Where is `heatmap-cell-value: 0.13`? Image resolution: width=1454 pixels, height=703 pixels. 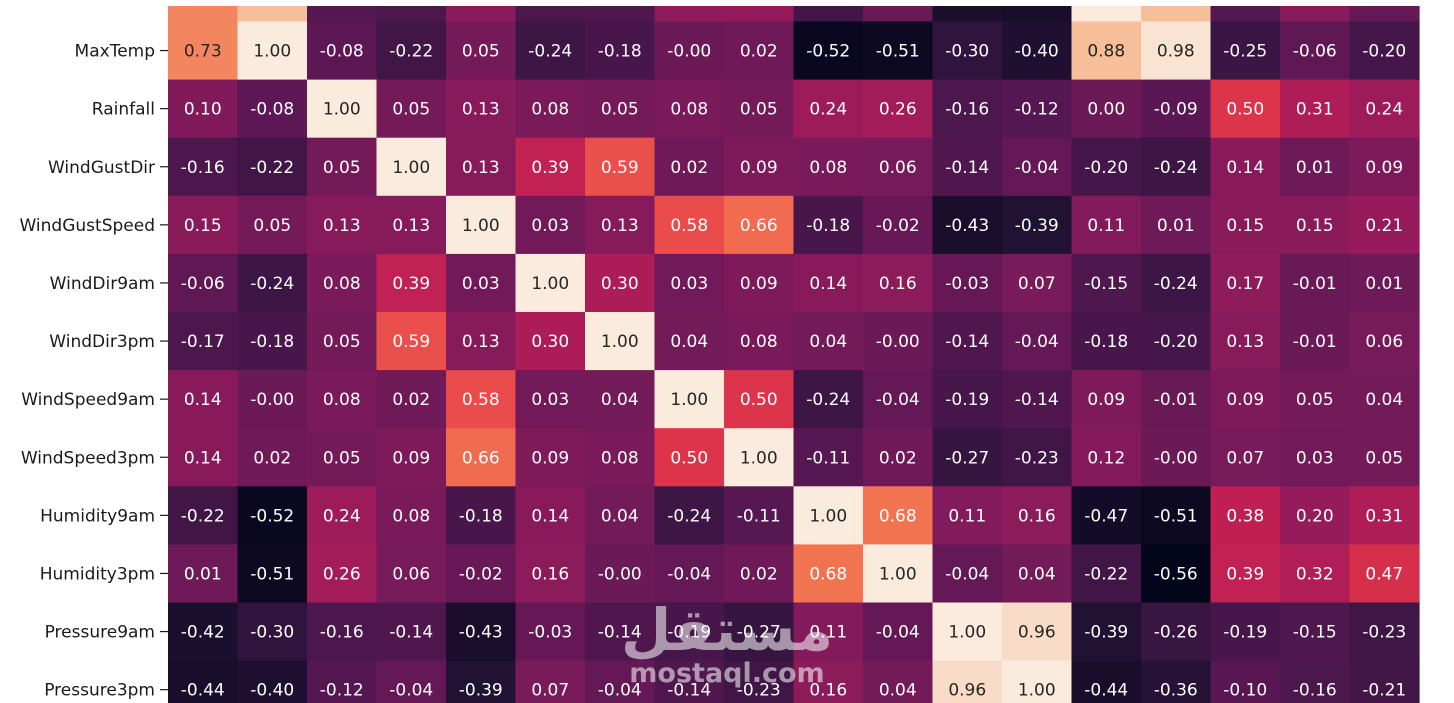
heatmap-cell-value: 0.13 is located at coordinates (342, 226).